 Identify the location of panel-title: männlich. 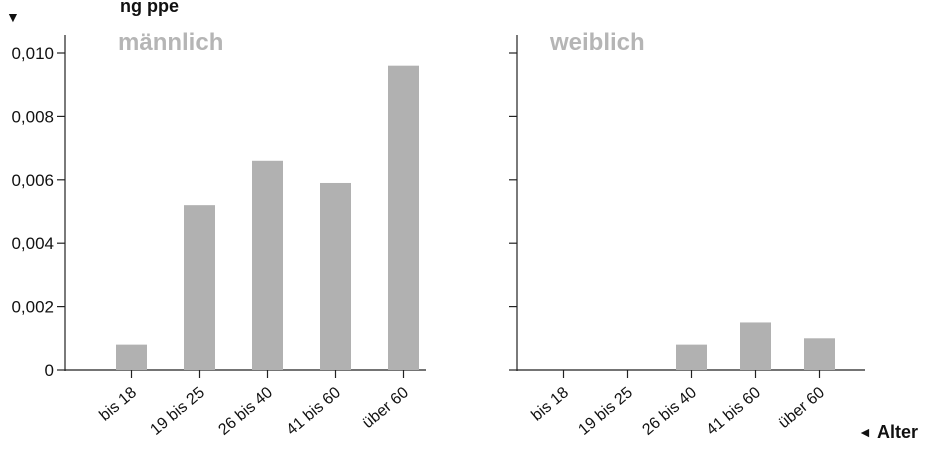
(170, 42).